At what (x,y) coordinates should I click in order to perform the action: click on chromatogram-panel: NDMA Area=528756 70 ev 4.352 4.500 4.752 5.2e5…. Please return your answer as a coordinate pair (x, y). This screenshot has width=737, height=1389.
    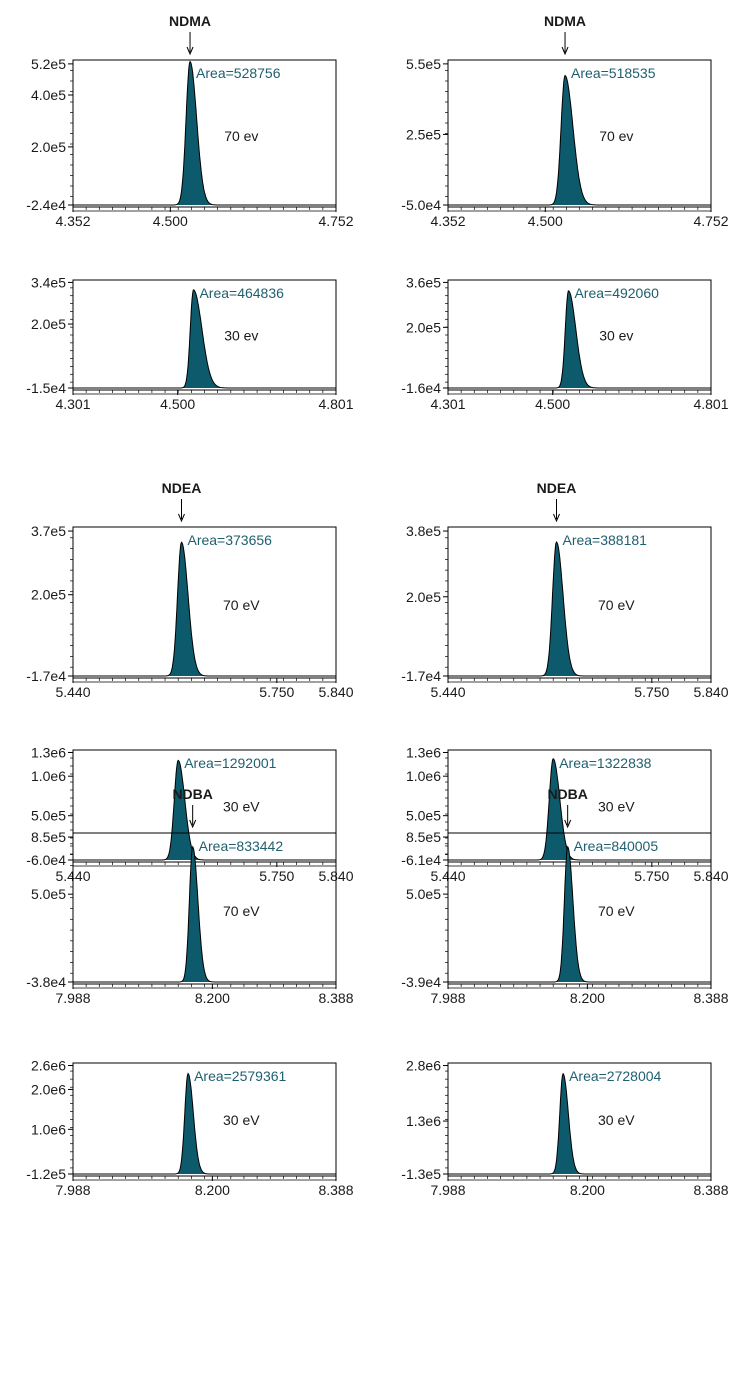
    Looking at the image, I should click on (189, 121).